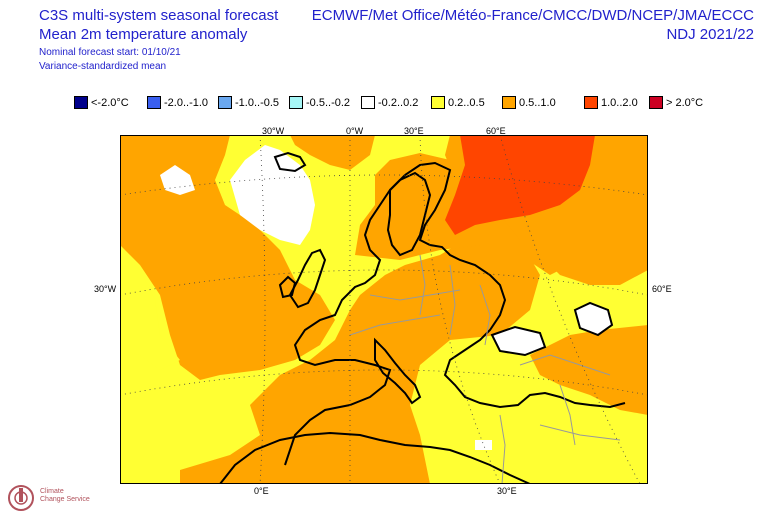 Image resolution: width=760 pixels, height=521 pixels. What do you see at coordinates (375, 457) in the screenshot?
I see `coastline-africa` at bounding box center [375, 457].